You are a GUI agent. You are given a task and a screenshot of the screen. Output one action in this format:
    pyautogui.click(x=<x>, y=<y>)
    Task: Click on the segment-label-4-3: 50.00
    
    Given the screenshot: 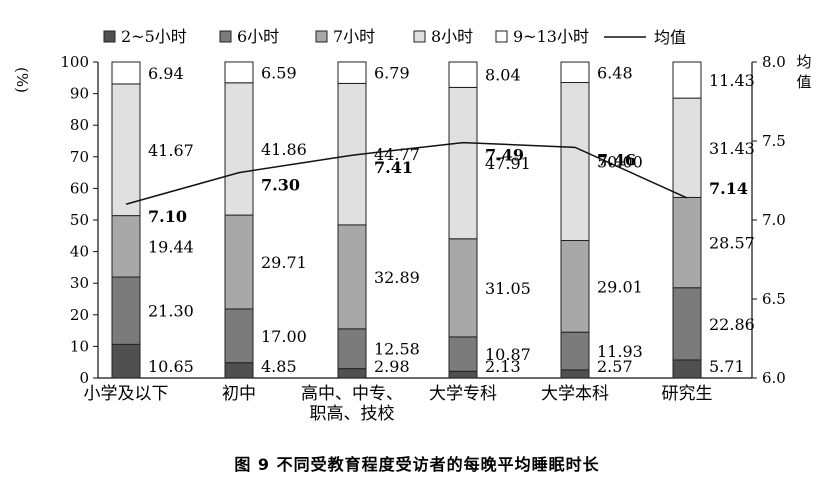 What is the action you would take?
    pyautogui.click(x=620, y=162)
    